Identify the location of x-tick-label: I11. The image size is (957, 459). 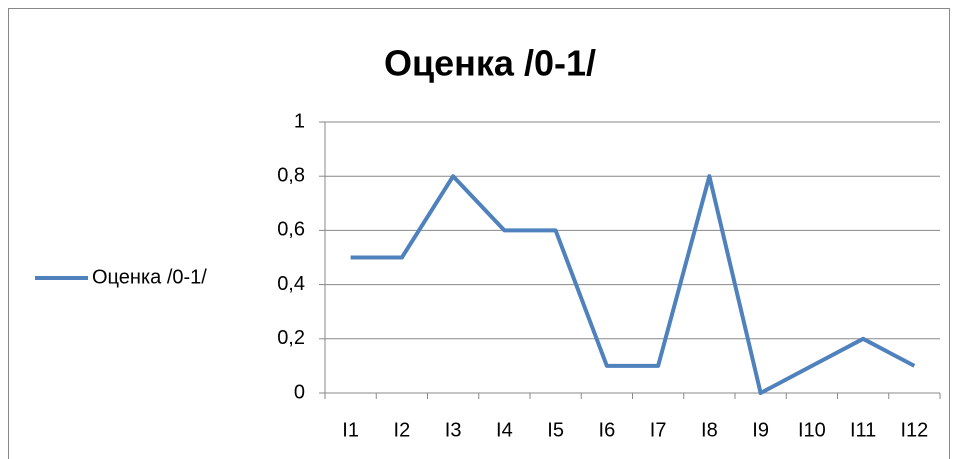
(863, 430).